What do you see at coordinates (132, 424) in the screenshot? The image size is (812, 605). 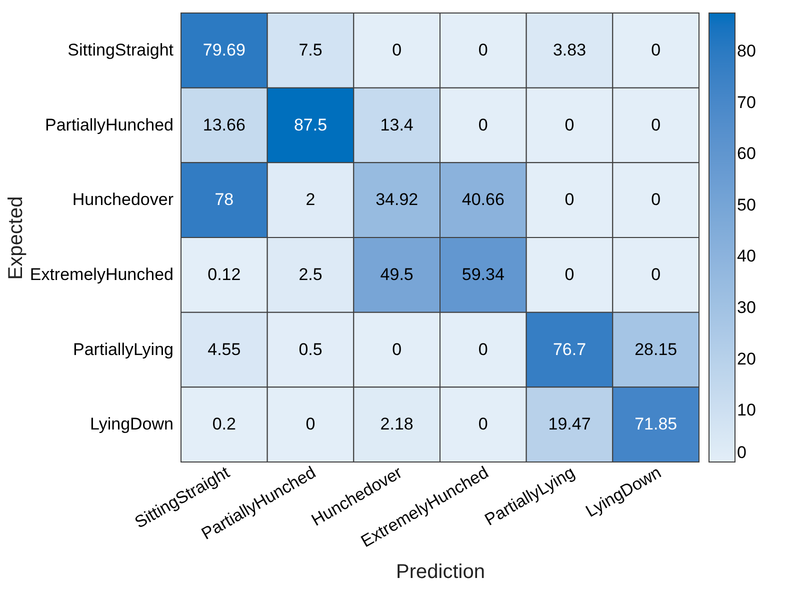 I see `y-tick-label: LyingDown` at bounding box center [132, 424].